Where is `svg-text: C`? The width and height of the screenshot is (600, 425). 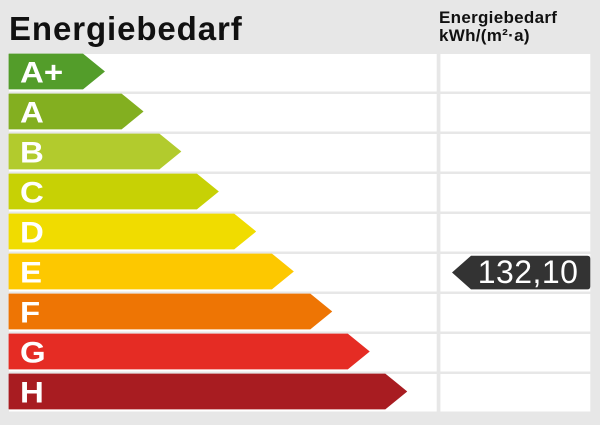
svg-text: C is located at coordinates (32, 192).